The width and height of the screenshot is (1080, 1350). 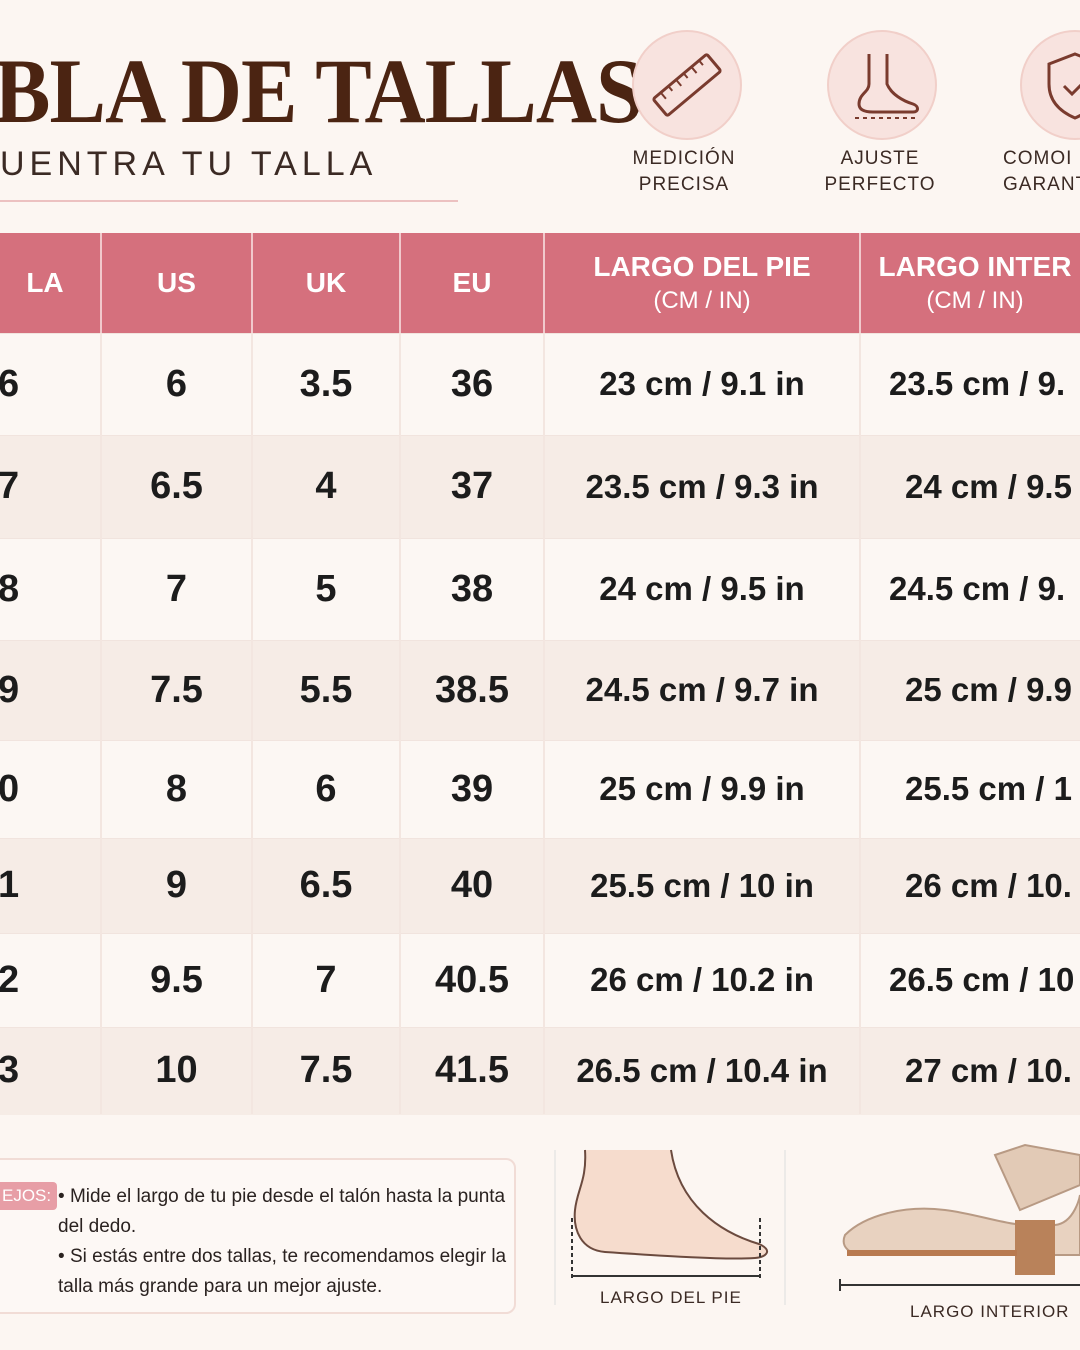 I want to click on table-cell: 5.5, so click(x=327, y=690).